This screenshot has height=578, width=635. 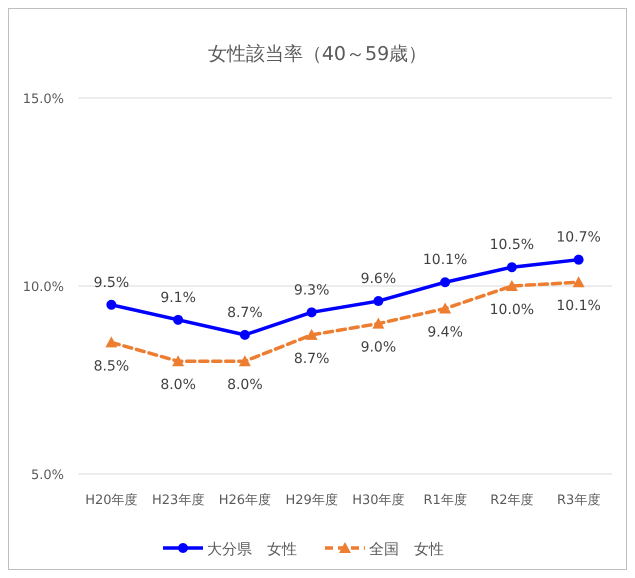 I want to click on x-tick-label: R1年度, so click(x=445, y=500).